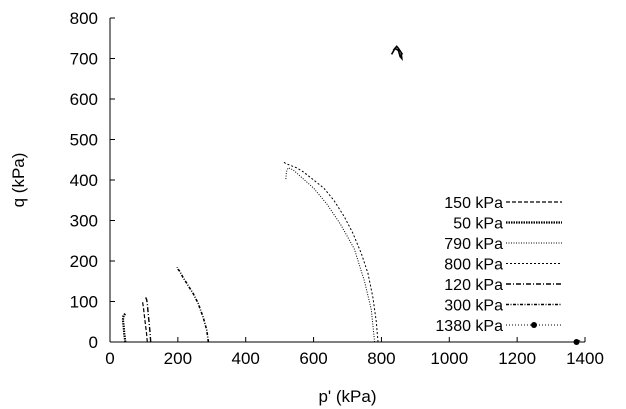 The image size is (626, 409). What do you see at coordinates (84, 59) in the screenshot?
I see `y-tick-label: 700` at bounding box center [84, 59].